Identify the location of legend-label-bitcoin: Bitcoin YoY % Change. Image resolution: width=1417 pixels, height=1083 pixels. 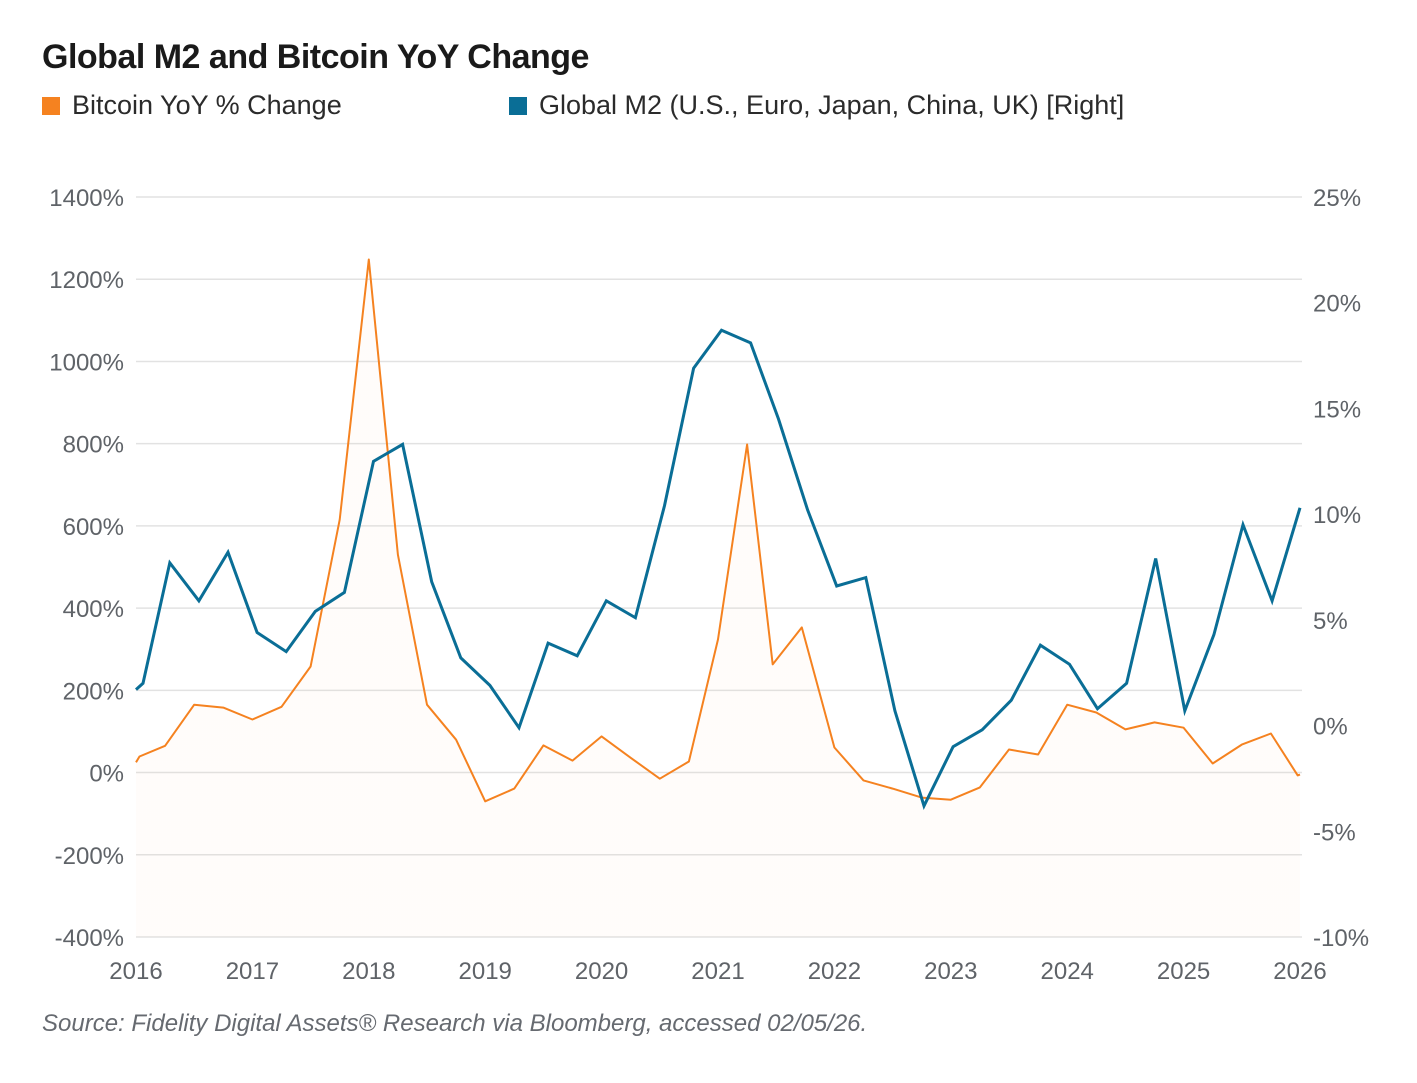
(207, 105).